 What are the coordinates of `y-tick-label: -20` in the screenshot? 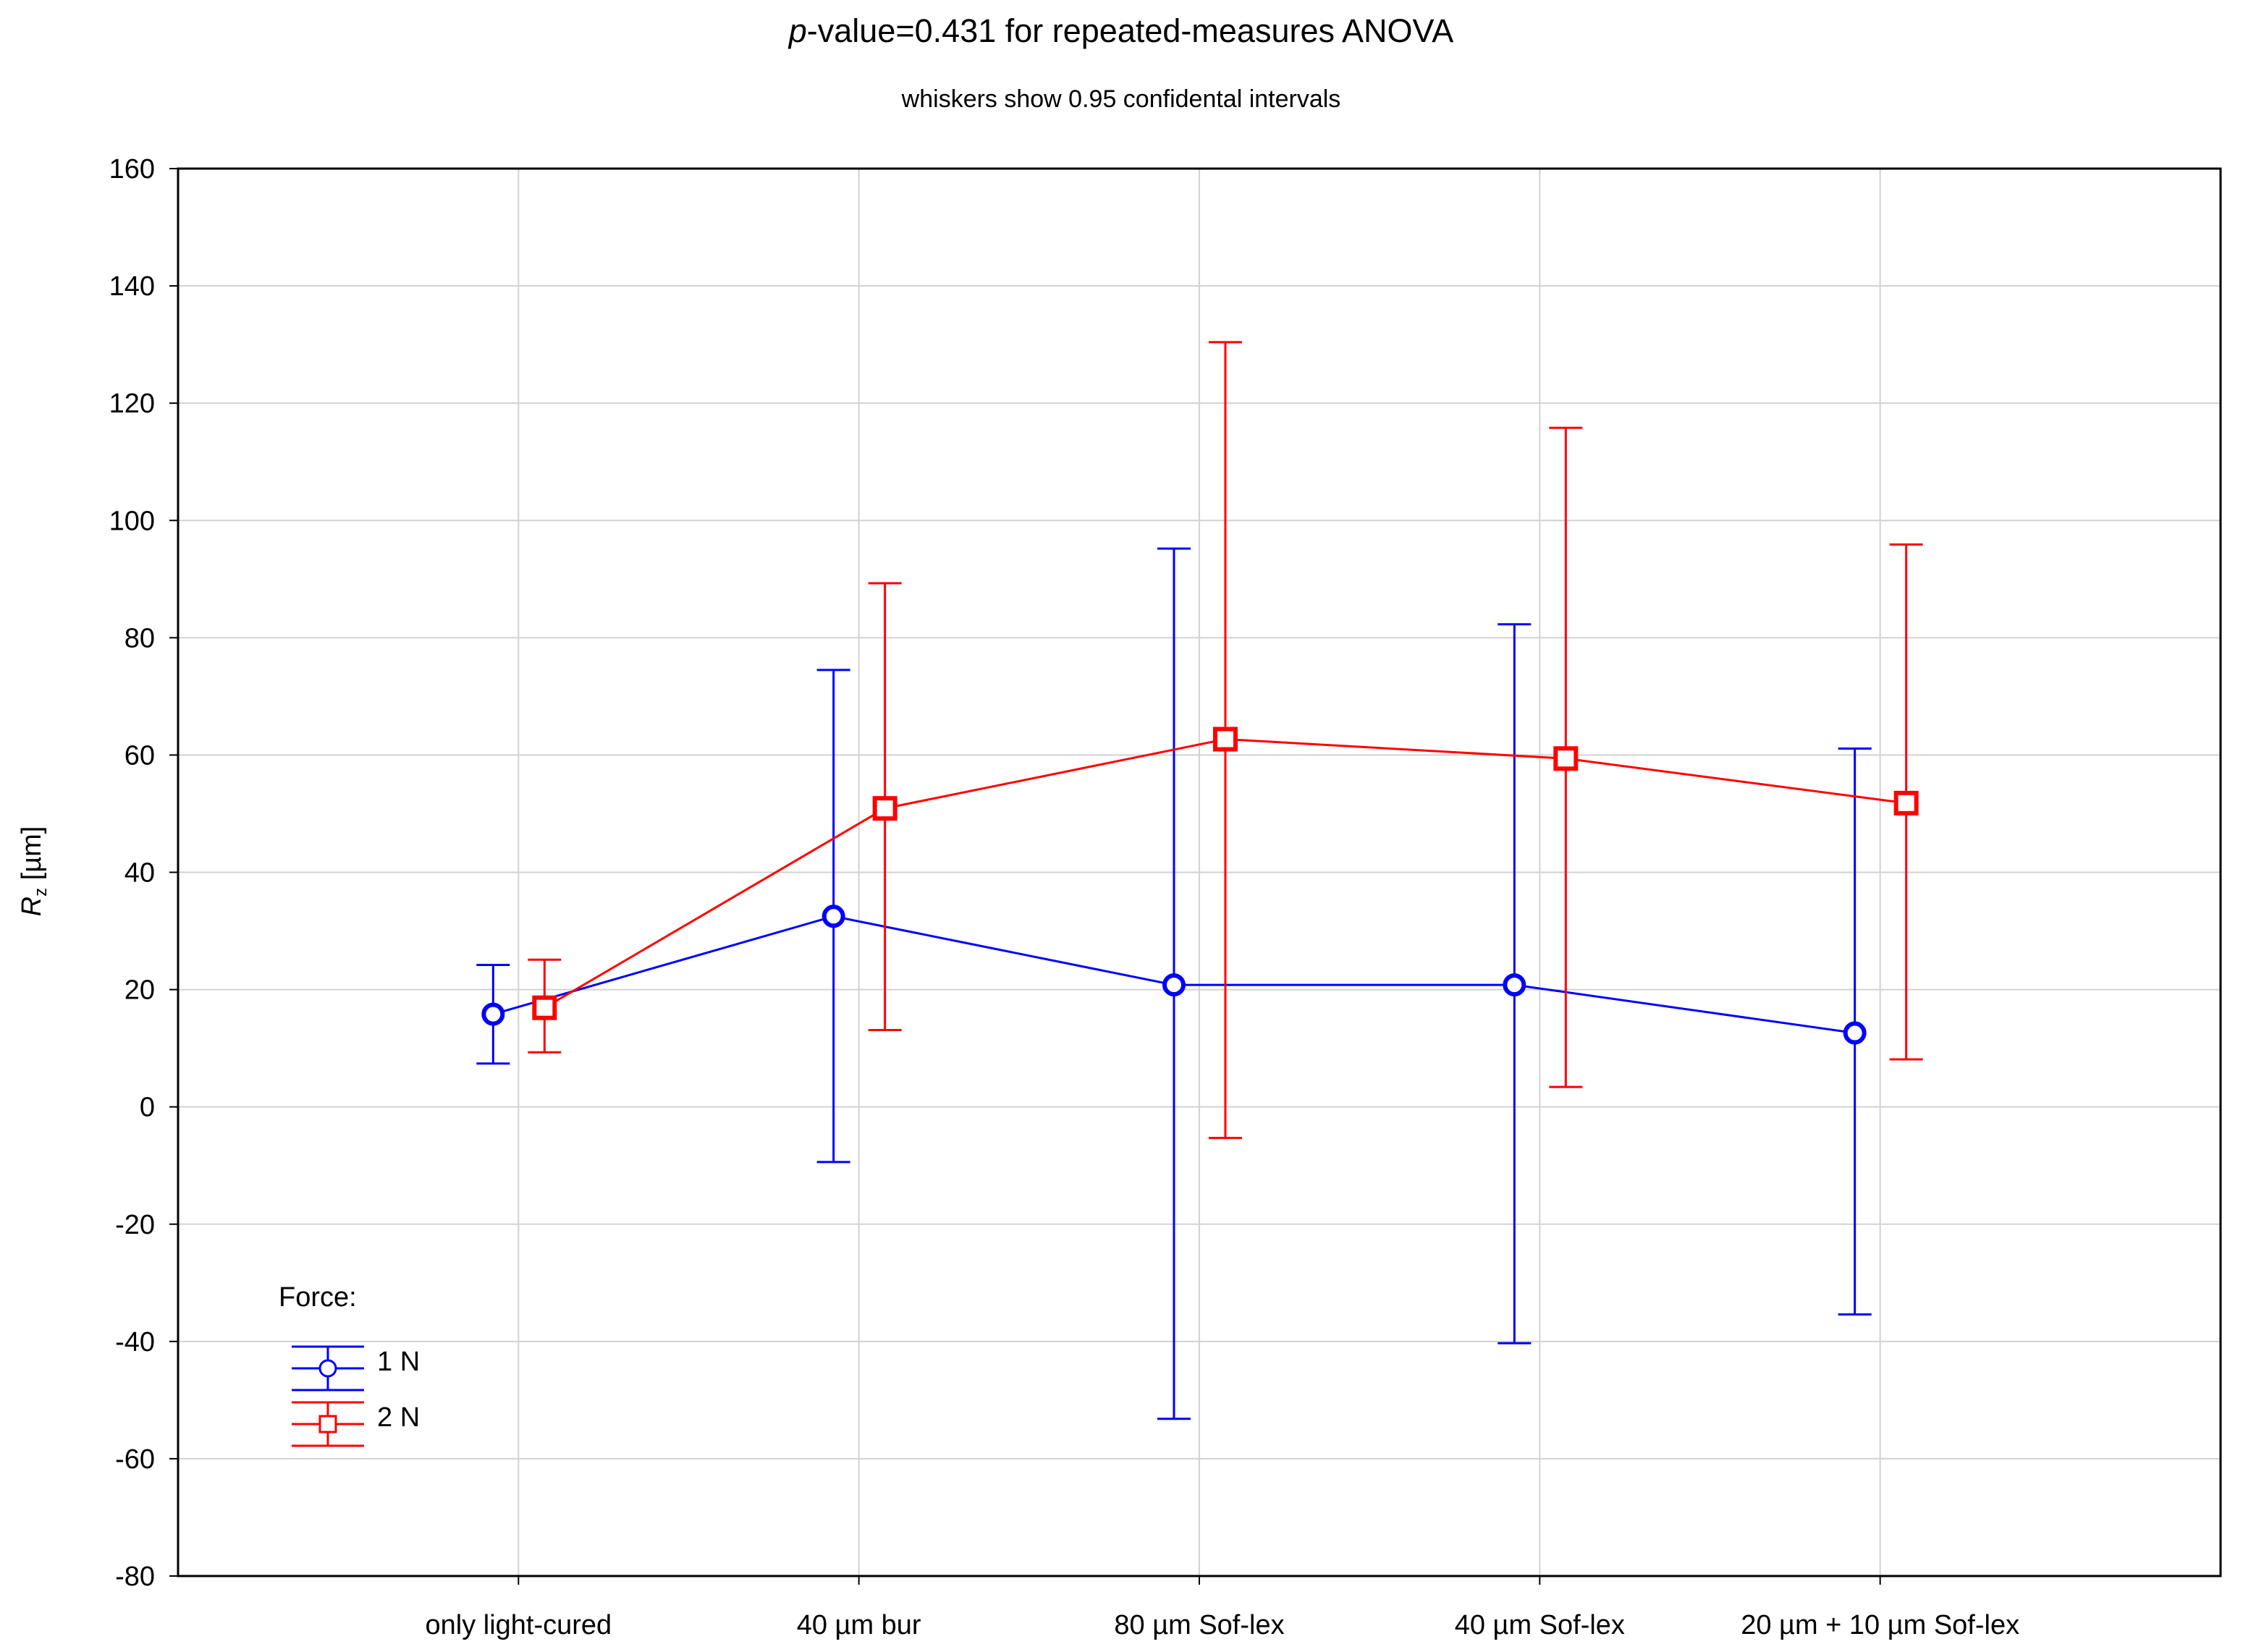 It's located at (135, 1225).